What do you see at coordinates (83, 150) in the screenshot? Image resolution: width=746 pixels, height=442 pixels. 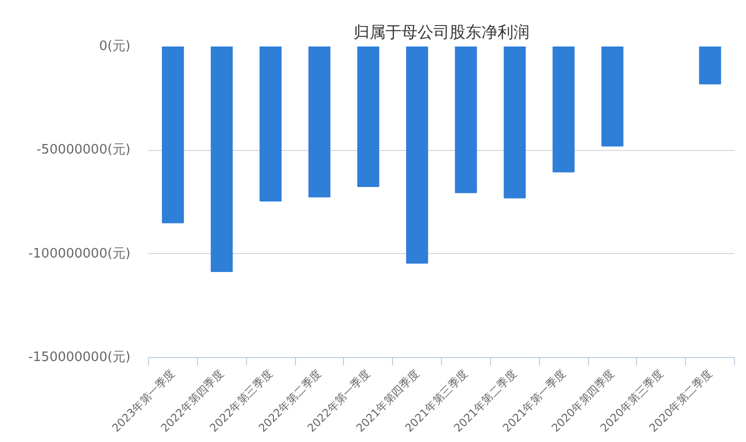 I see `y-tick-label: -50000000(元)` at bounding box center [83, 150].